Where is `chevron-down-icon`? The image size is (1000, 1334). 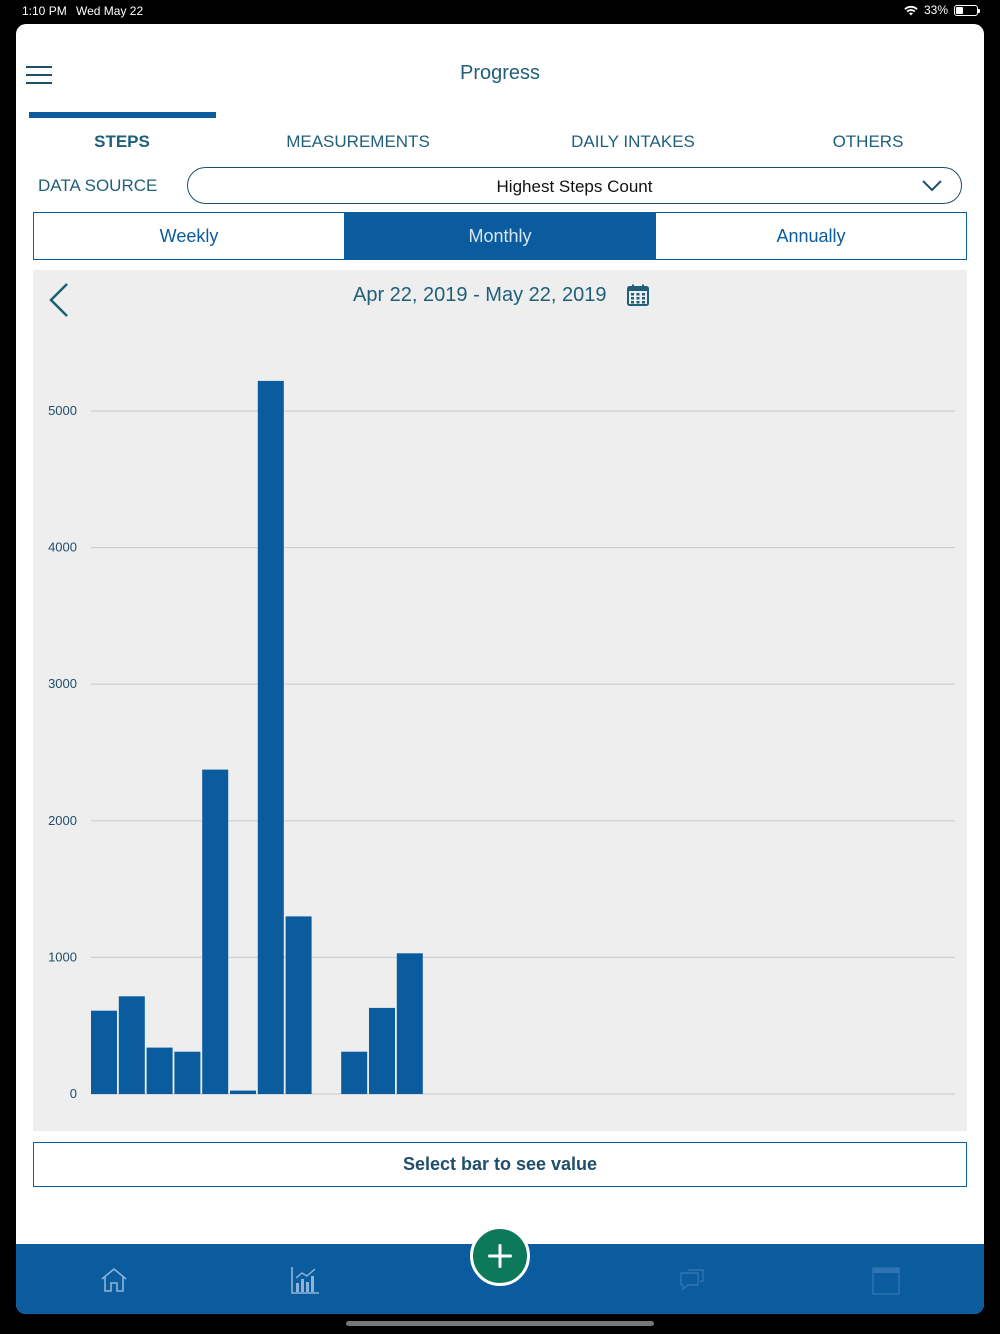
chevron-down-icon is located at coordinates (932, 186).